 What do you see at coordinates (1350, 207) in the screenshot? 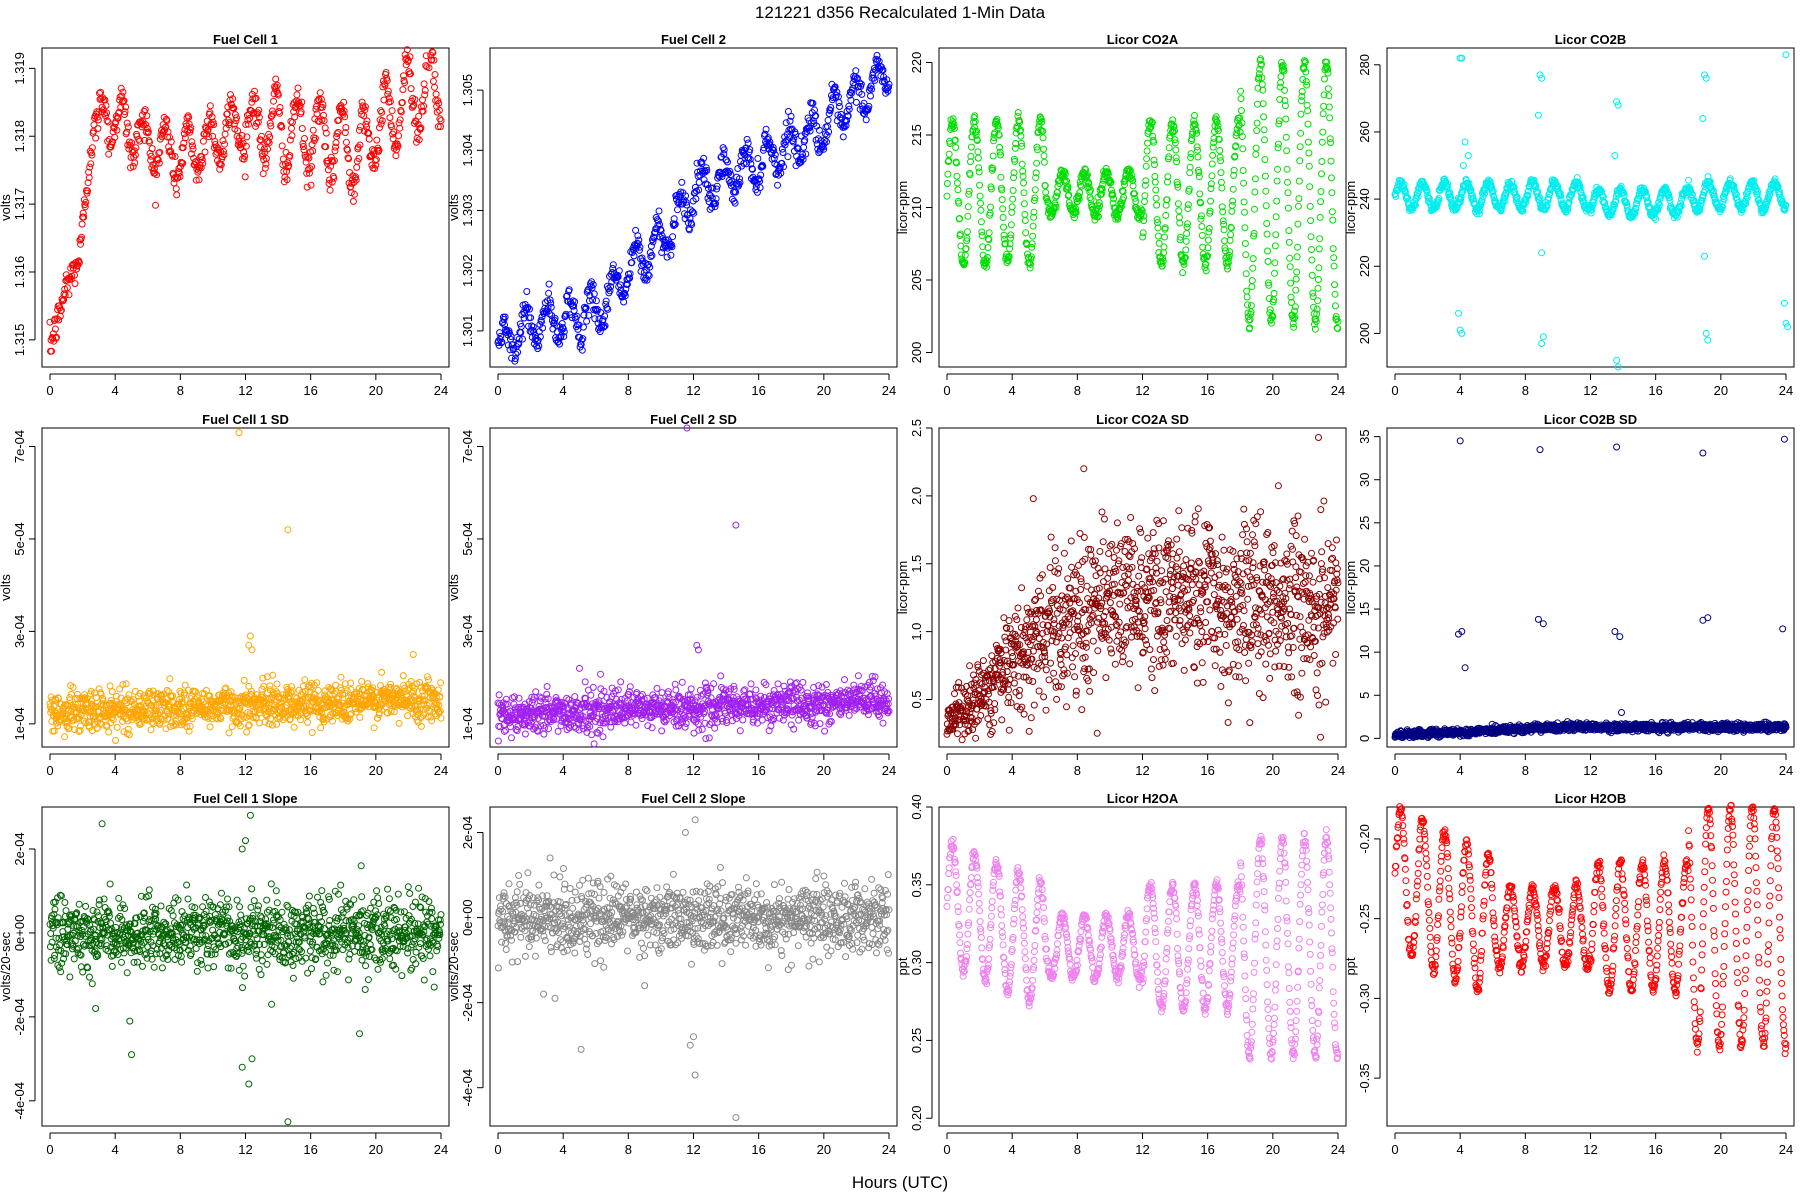
I see `y-axis-label: licor-ppm` at bounding box center [1350, 207].